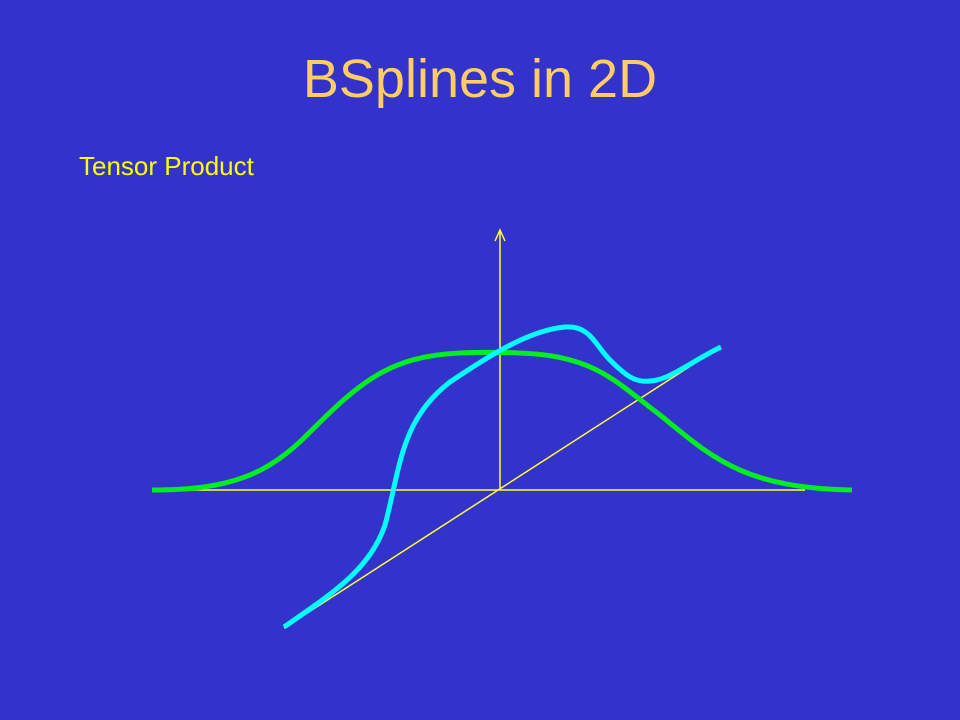 This screenshot has width=960, height=720. I want to click on vertical-axis-arrowhead, so click(500, 235).